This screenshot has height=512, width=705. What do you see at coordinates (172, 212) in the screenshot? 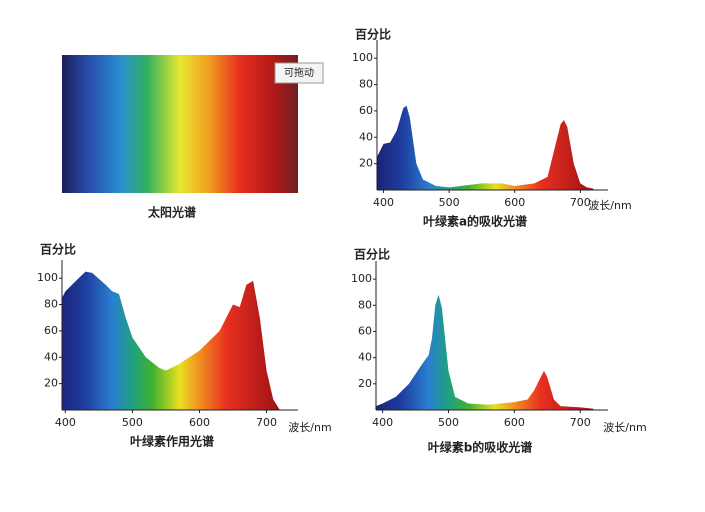
I see `caption: 太阳光谱` at bounding box center [172, 212].